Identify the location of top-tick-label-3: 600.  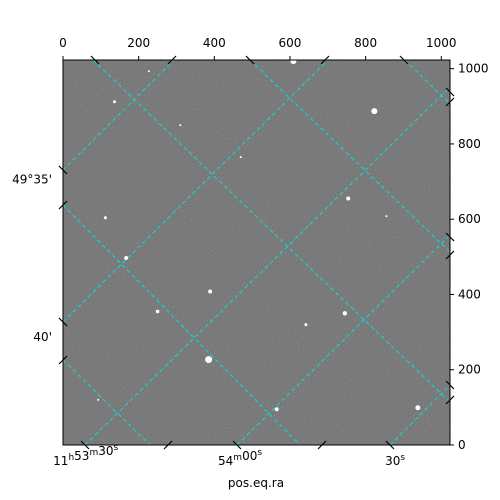
(290, 43).